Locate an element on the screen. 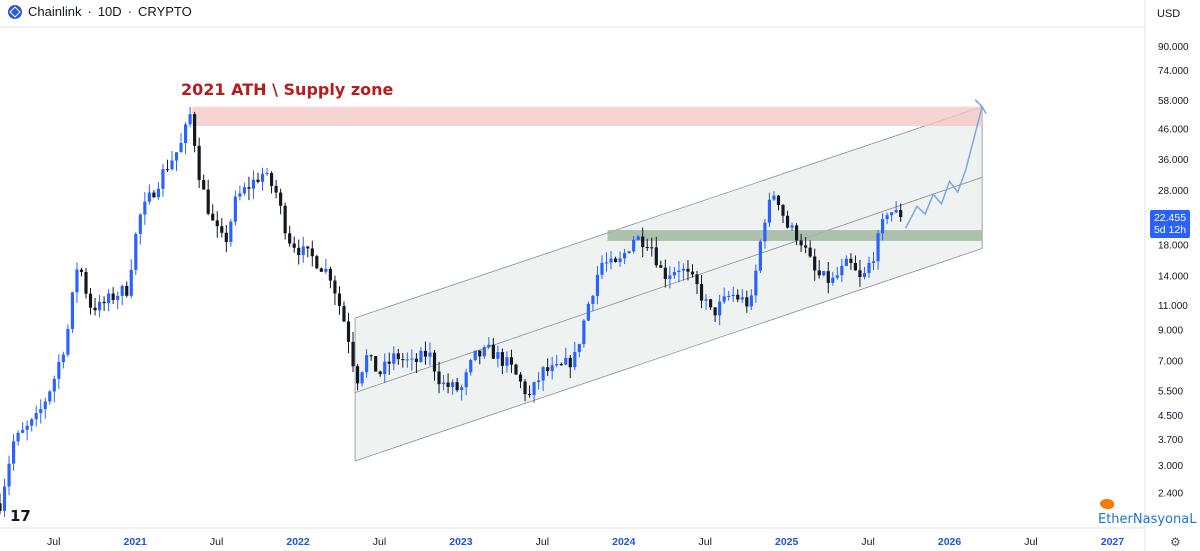 Image resolution: width=1200 pixels, height=551 pixels. market: CRYPTO is located at coordinates (165, 11).